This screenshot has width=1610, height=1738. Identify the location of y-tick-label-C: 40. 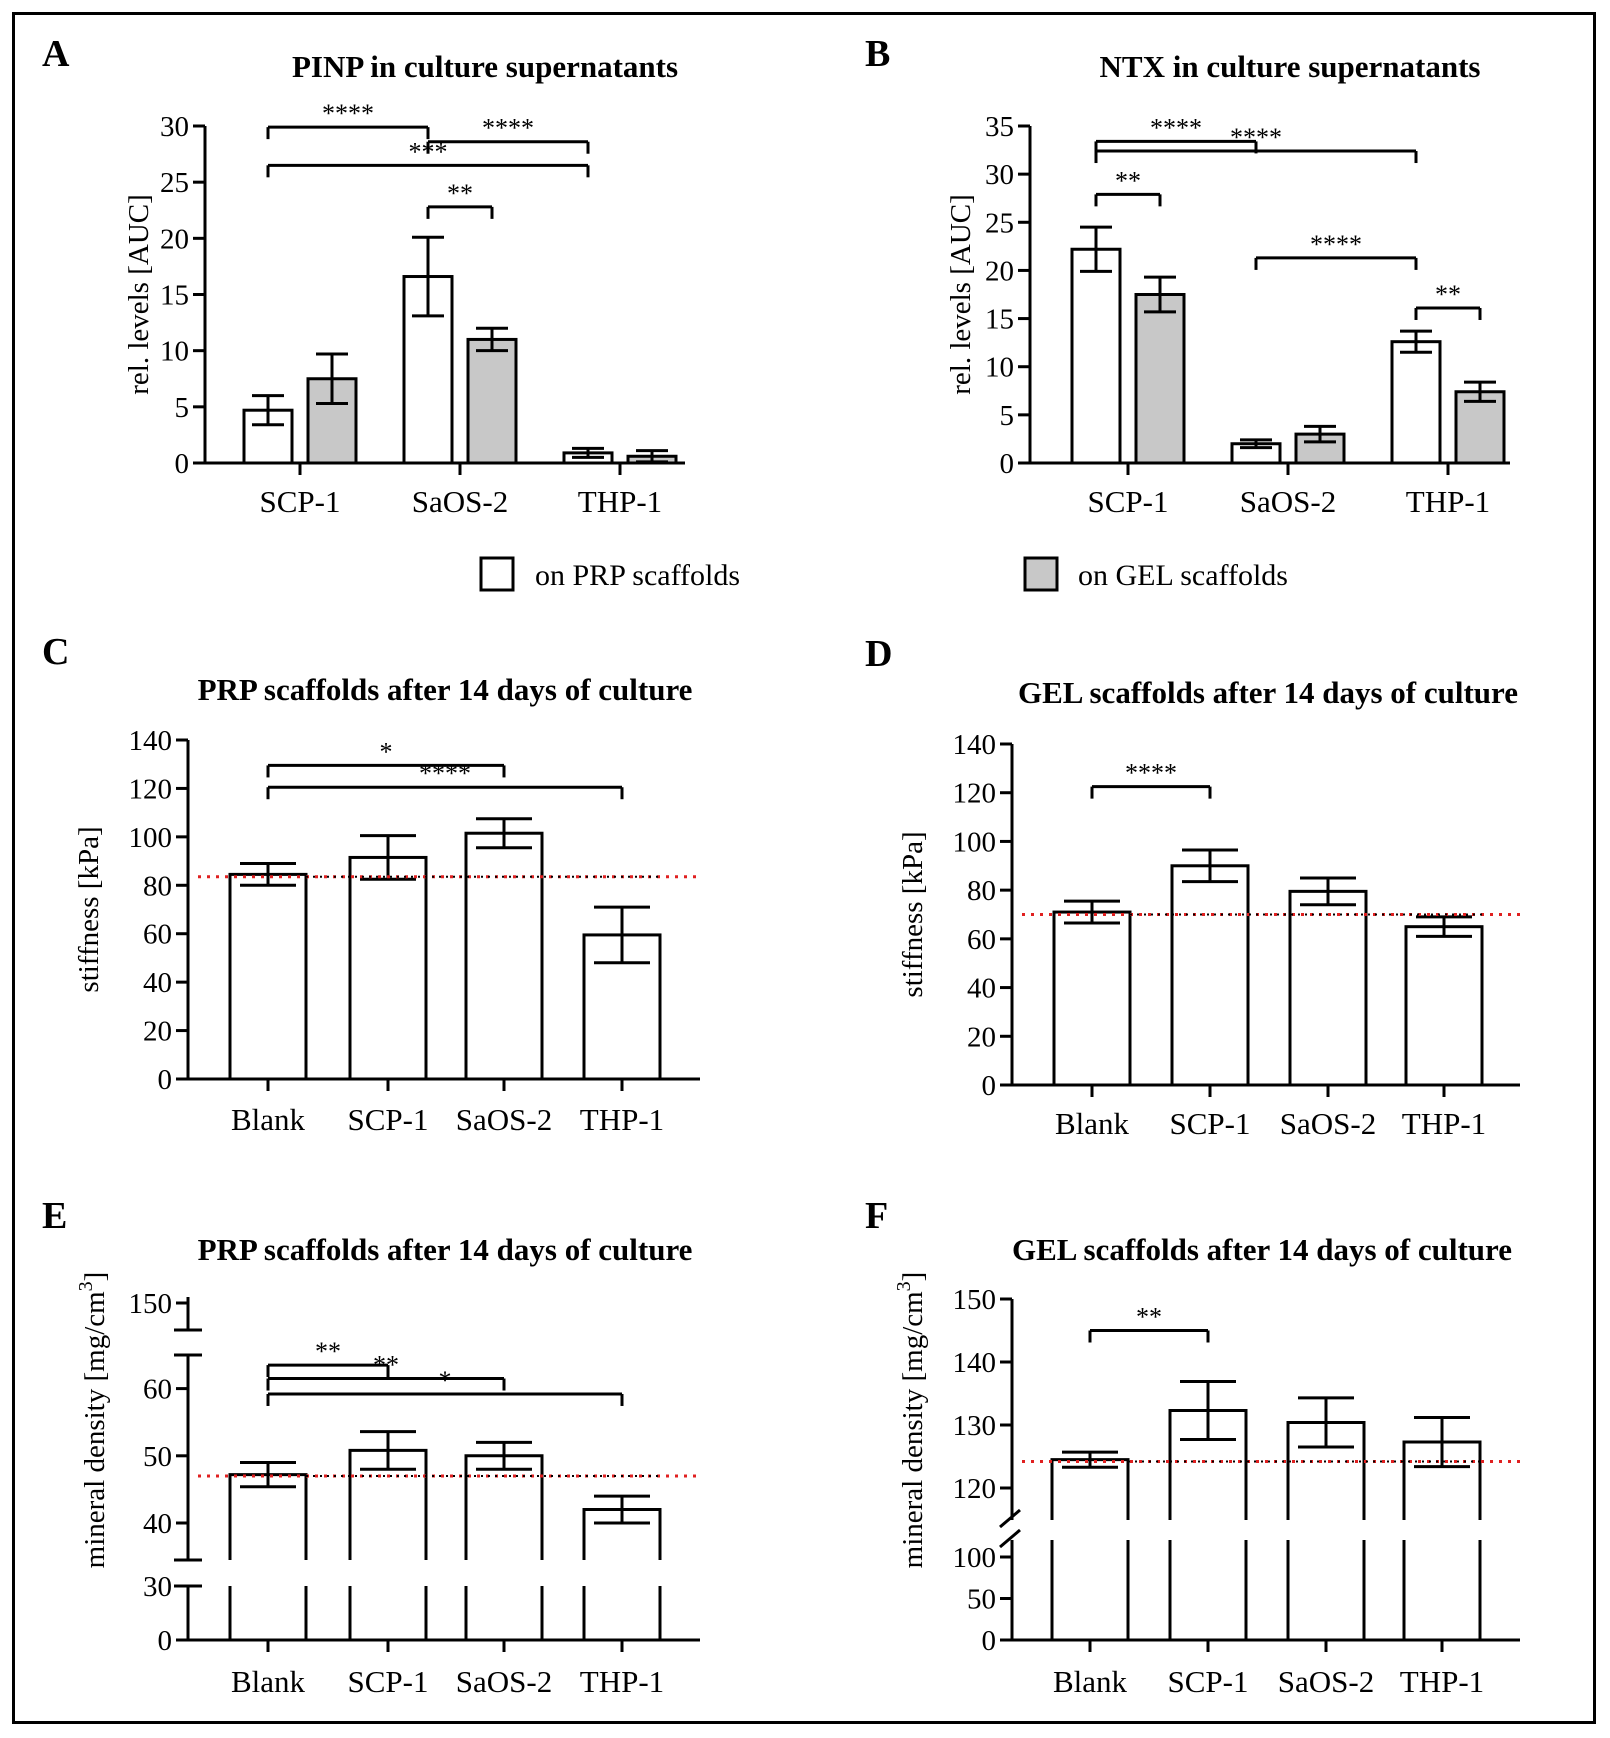
(157, 983).